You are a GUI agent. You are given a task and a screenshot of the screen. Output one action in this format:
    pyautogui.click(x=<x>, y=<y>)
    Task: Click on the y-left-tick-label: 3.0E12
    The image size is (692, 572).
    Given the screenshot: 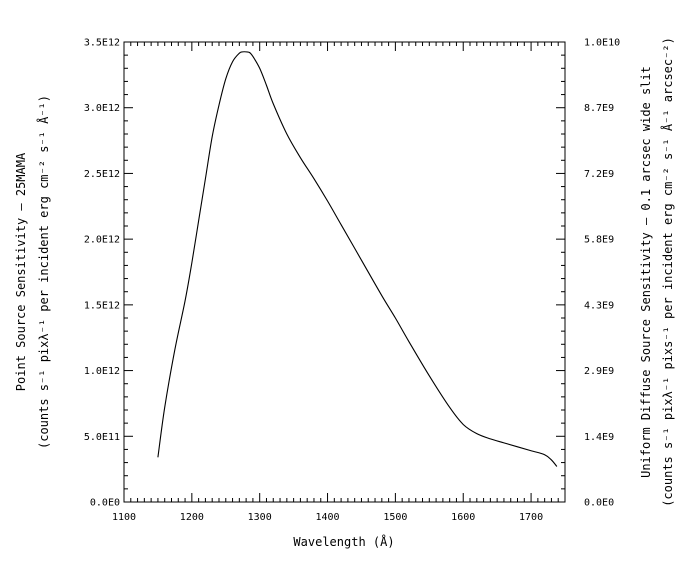 What is the action you would take?
    pyautogui.click(x=102, y=108)
    